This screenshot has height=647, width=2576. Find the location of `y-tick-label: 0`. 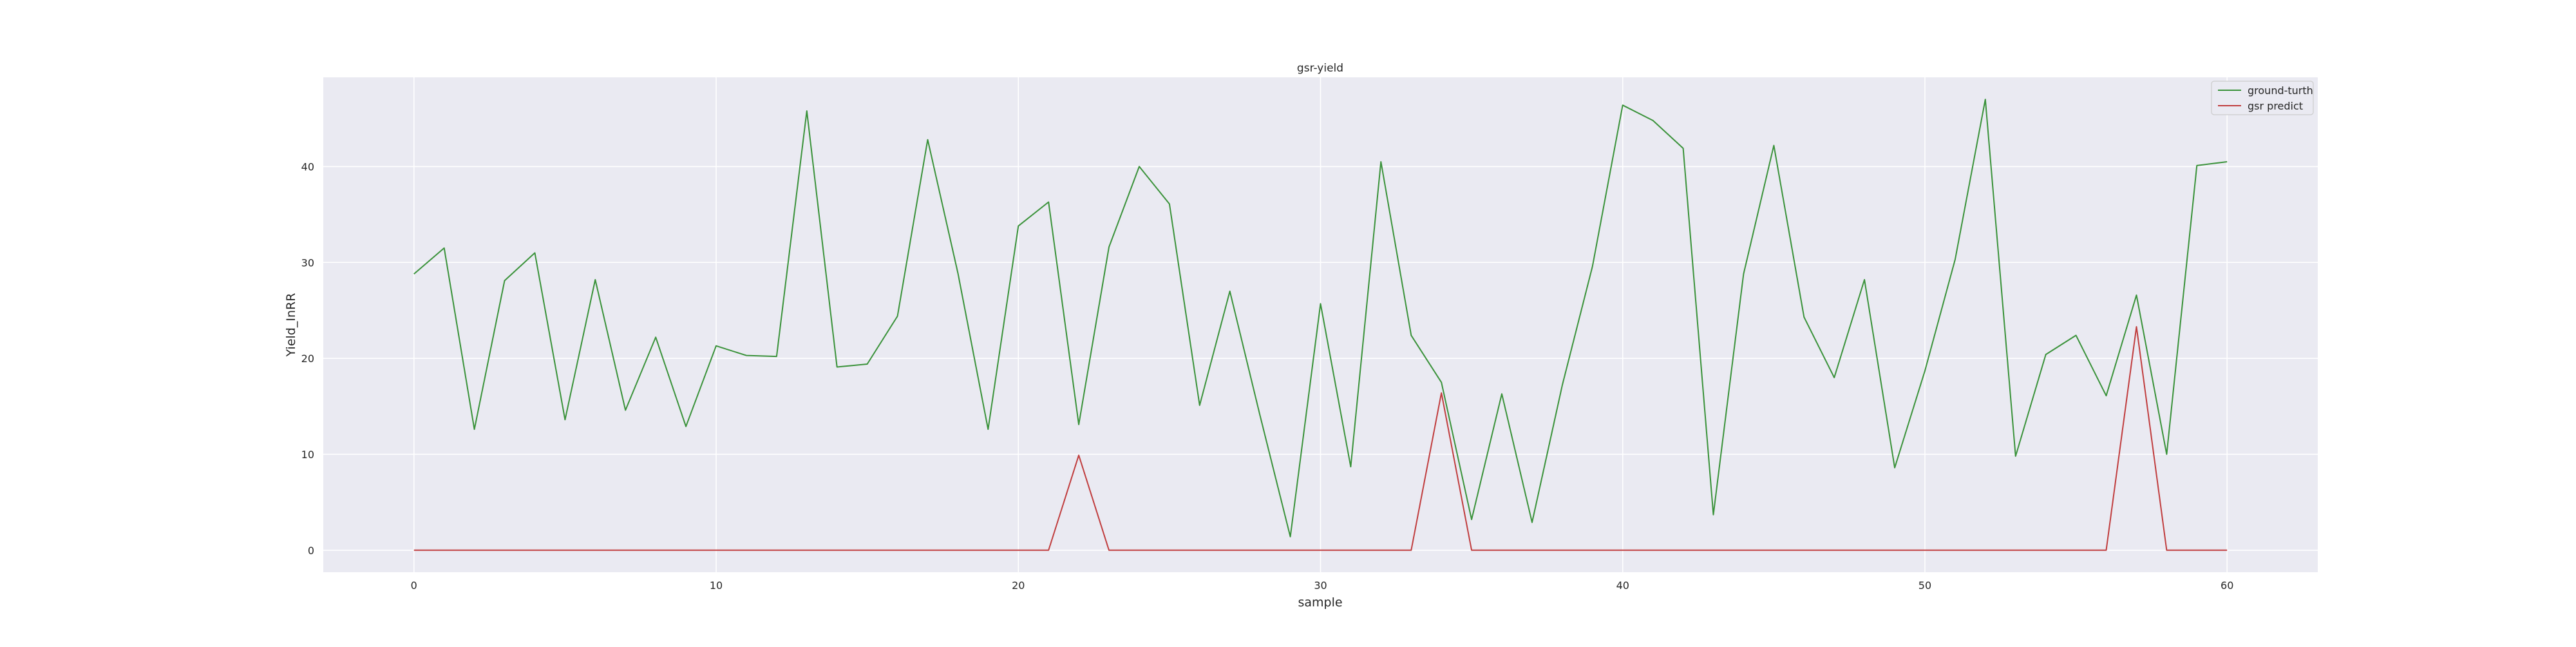

y-tick-label: 0 is located at coordinates (311, 551).